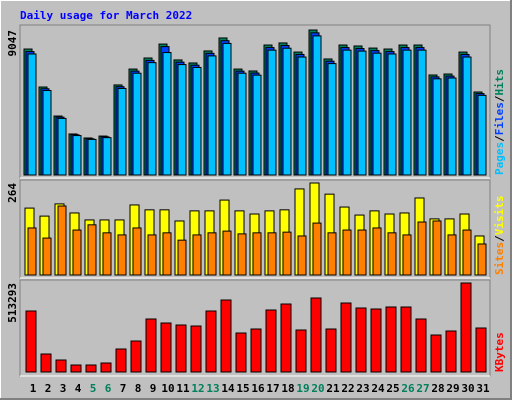 The height and width of the screenshot is (400, 512). Describe the element at coordinates (317, 388) in the screenshot. I see `x-tick-label: 20` at that location.